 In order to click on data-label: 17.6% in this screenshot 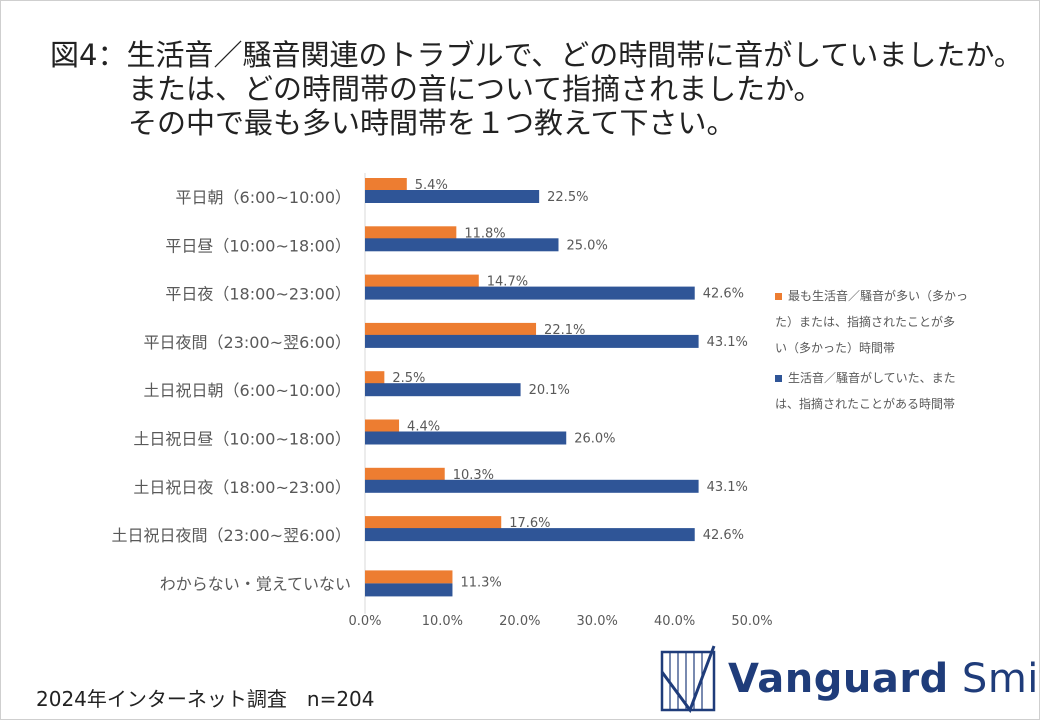, I will do `click(529, 523)`.